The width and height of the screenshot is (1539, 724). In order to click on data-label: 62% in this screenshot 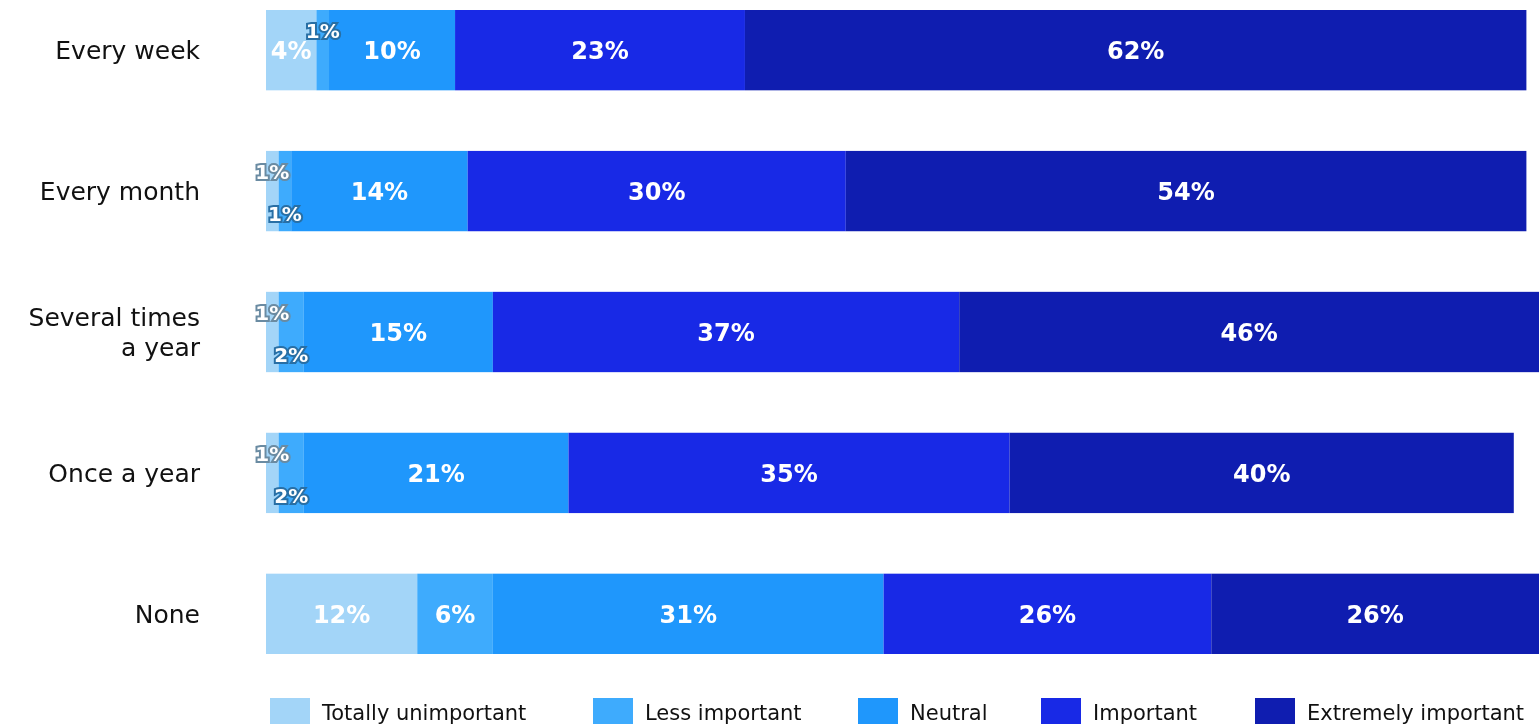, I will do `click(1135, 51)`.